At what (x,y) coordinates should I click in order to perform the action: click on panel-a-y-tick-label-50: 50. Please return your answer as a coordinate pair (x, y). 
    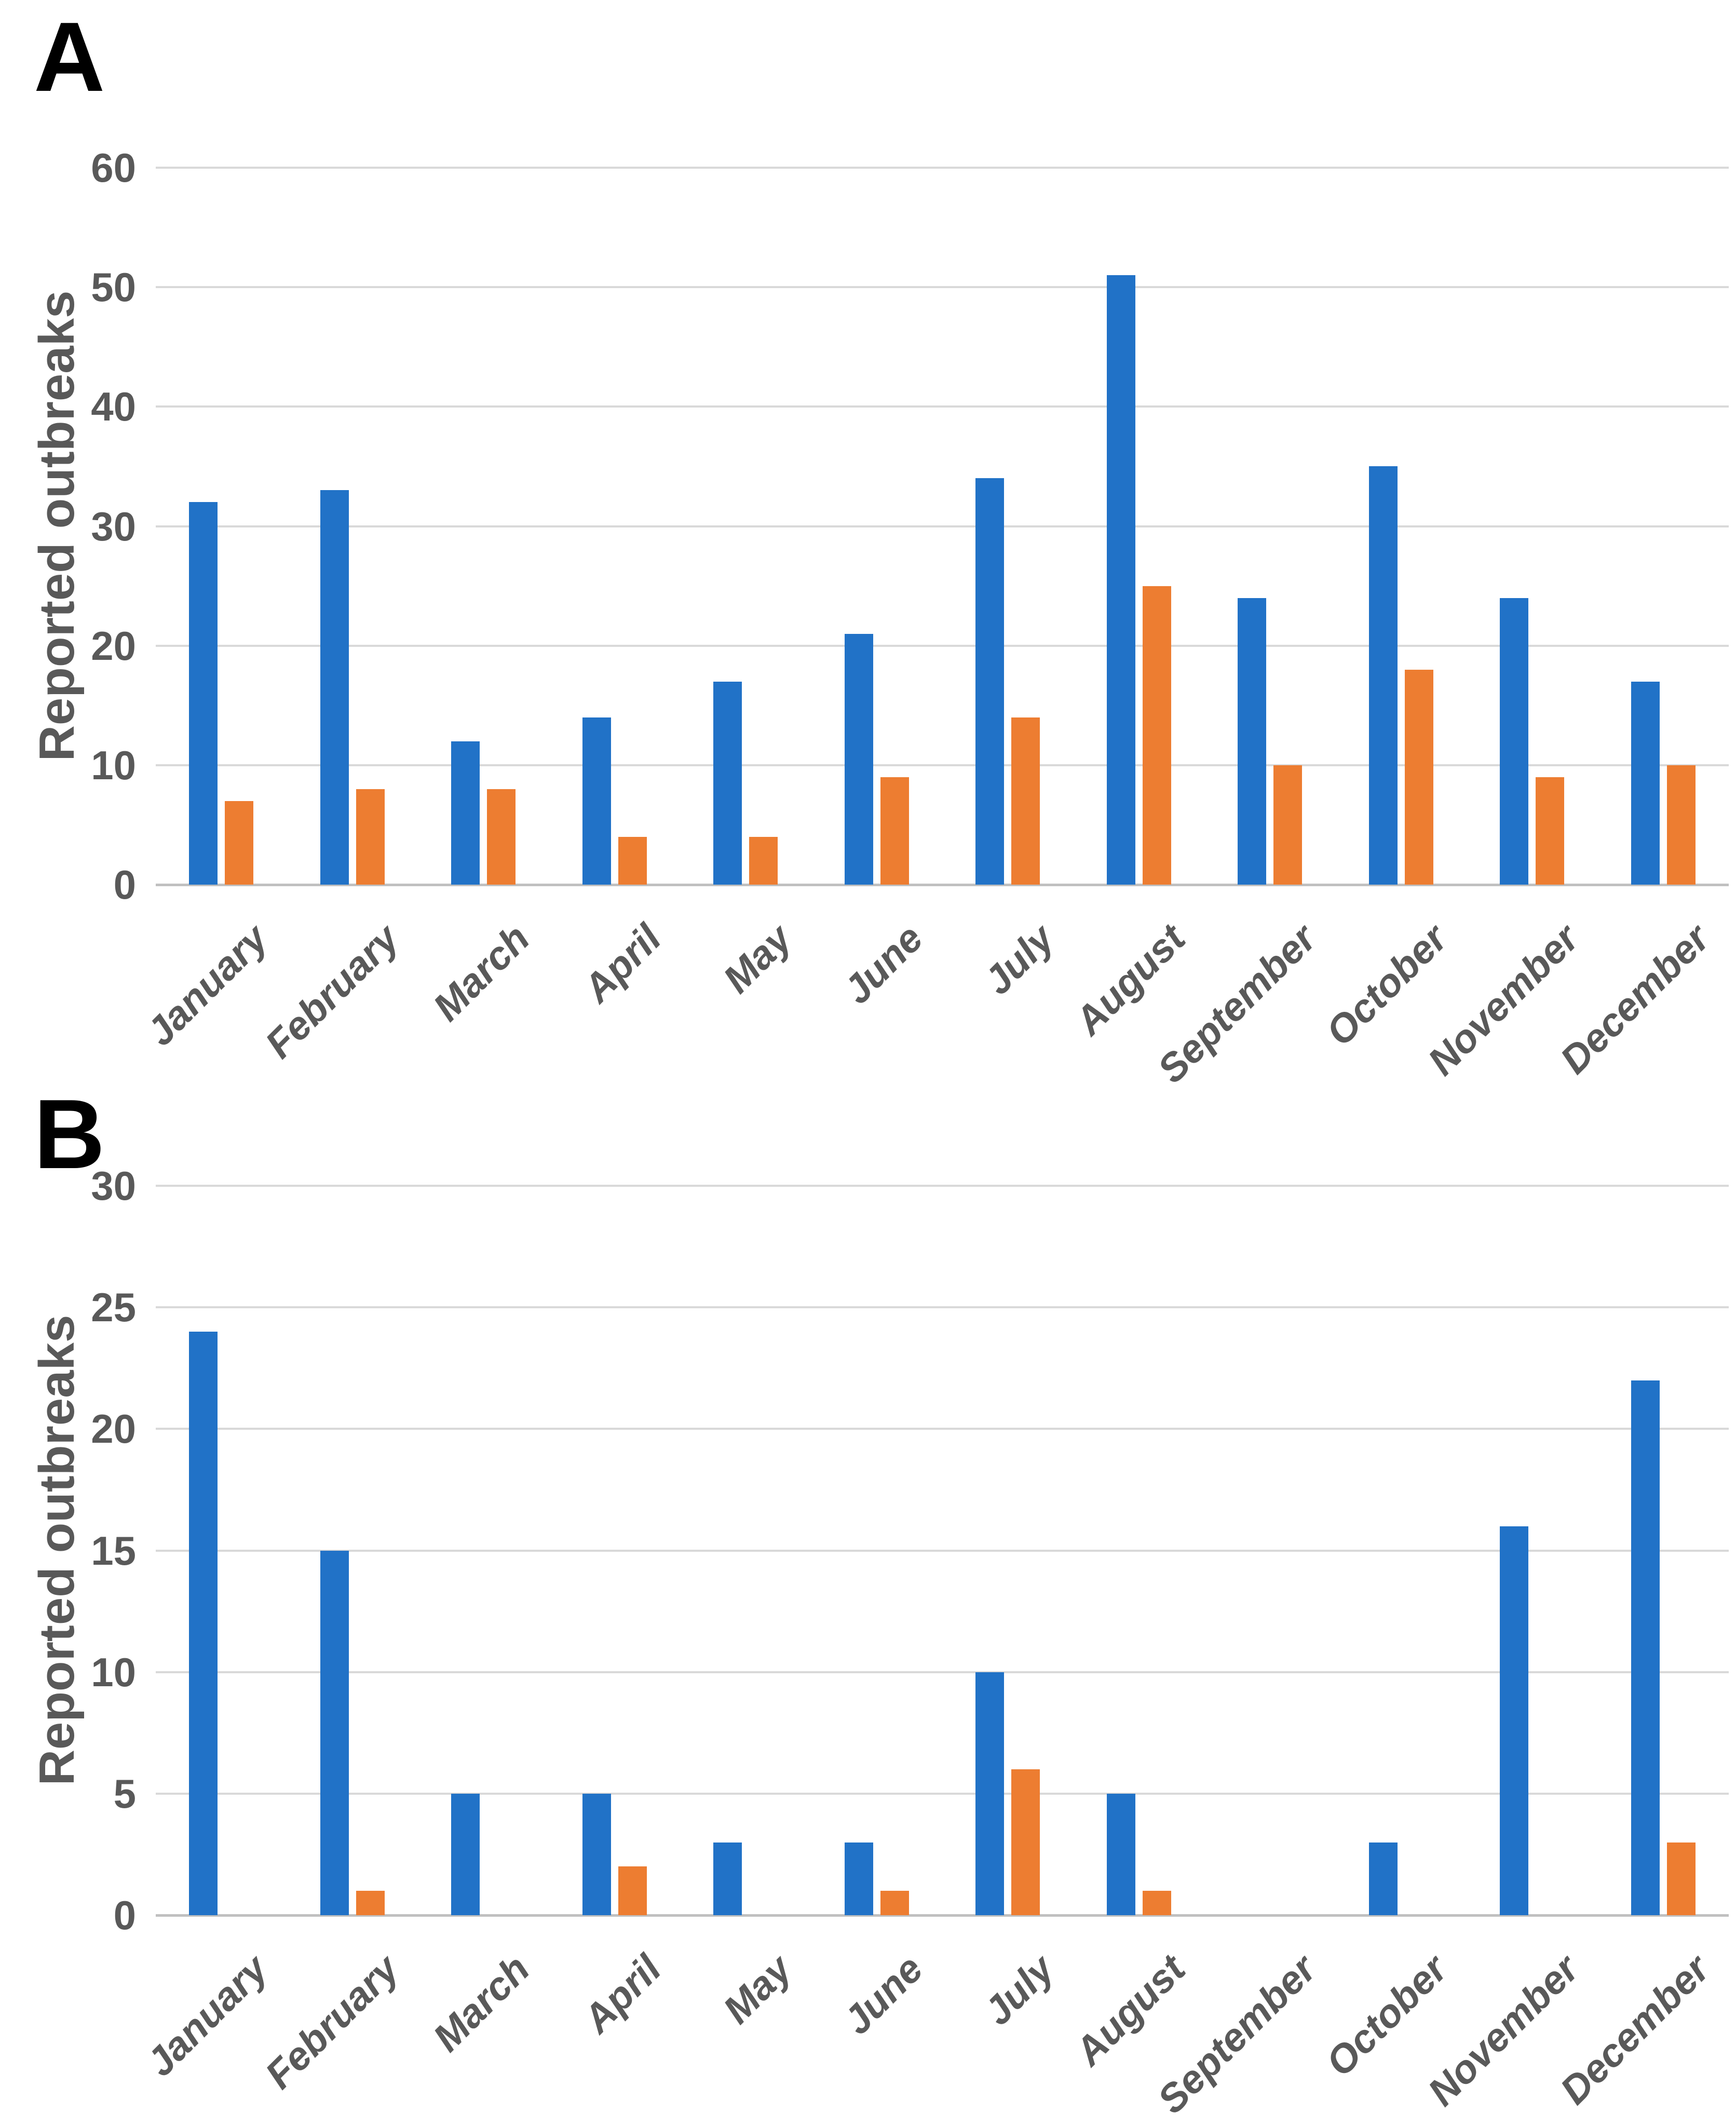
    Looking at the image, I should click on (113, 287).